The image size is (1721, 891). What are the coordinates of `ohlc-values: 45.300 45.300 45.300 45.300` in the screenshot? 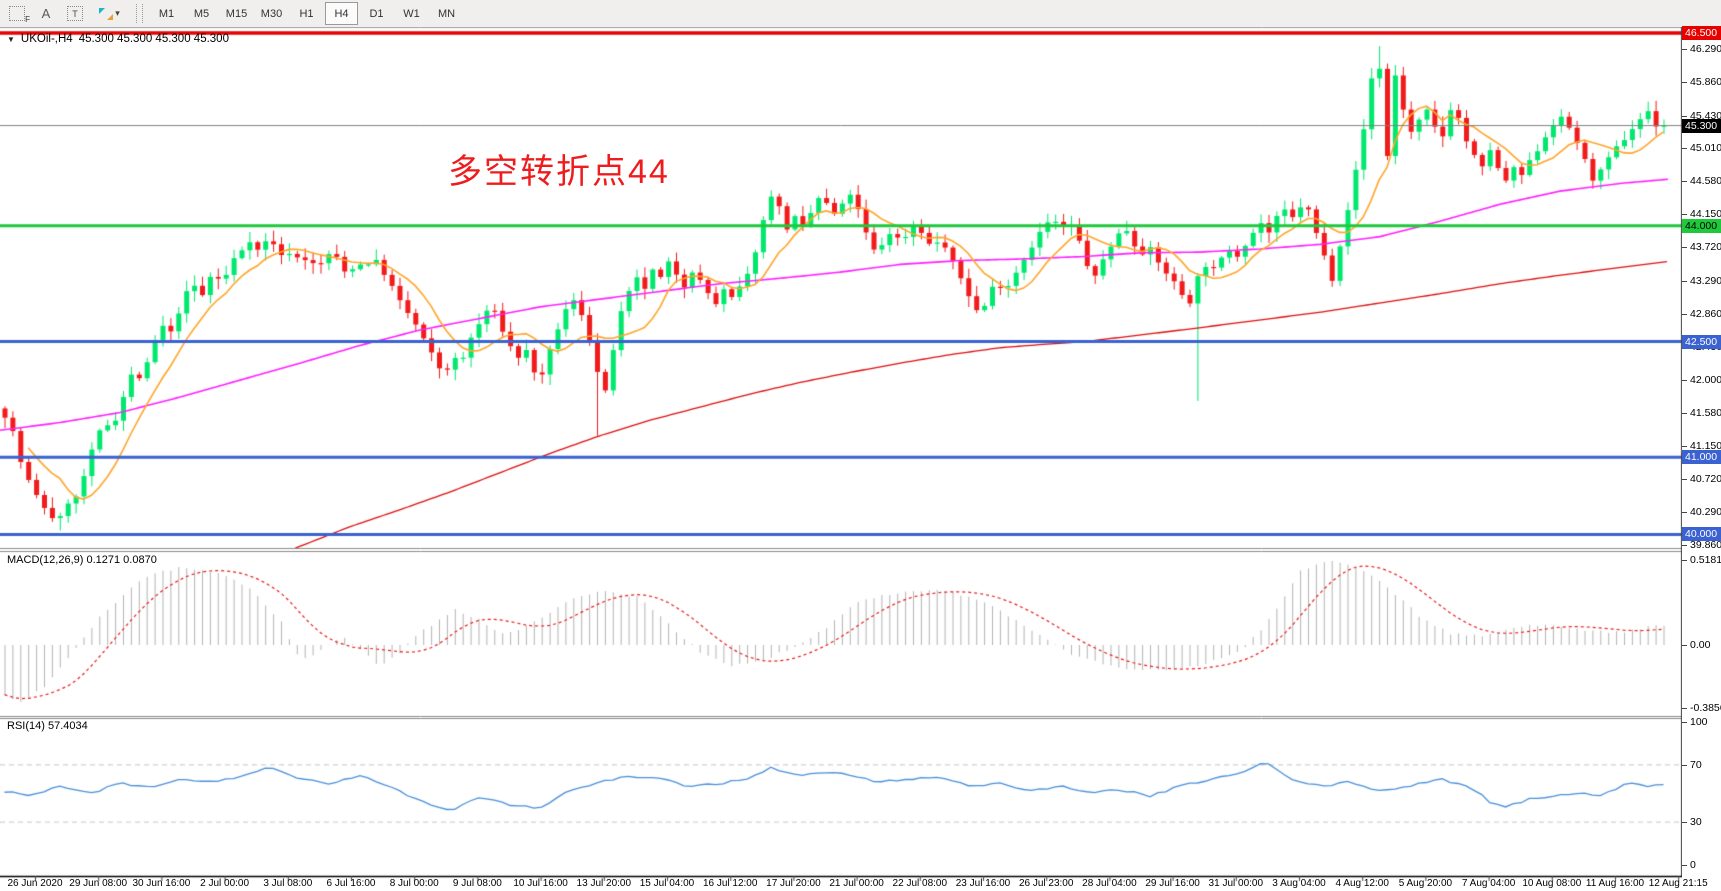 It's located at (153, 39).